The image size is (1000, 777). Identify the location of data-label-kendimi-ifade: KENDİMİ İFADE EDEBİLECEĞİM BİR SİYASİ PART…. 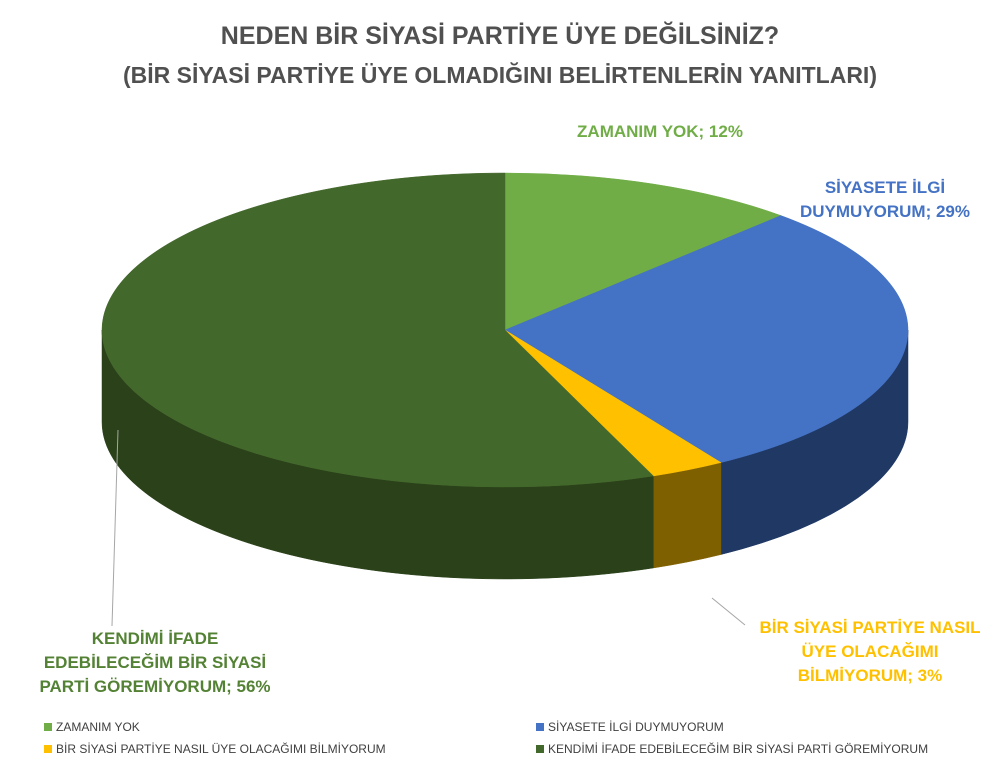
(155, 663).